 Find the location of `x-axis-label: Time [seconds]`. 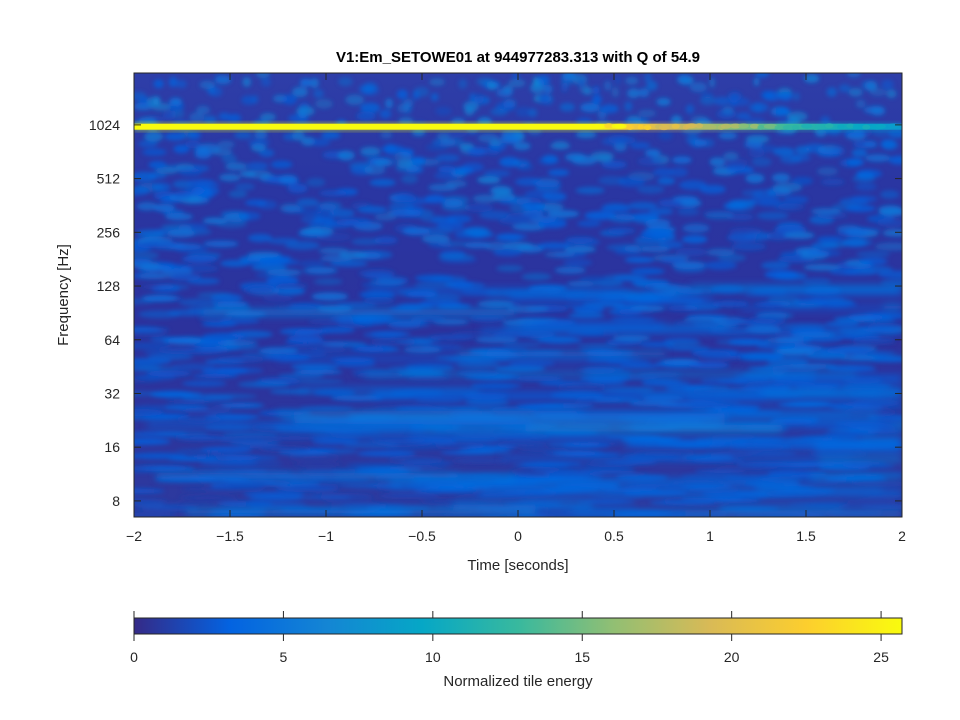

x-axis-label: Time [seconds] is located at coordinates (517, 565).